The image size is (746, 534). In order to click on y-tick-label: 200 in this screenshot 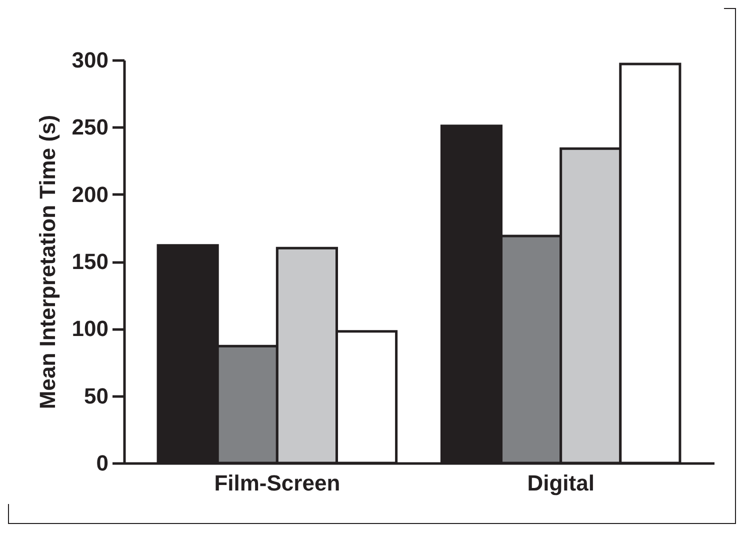, I will do `click(90, 194)`.